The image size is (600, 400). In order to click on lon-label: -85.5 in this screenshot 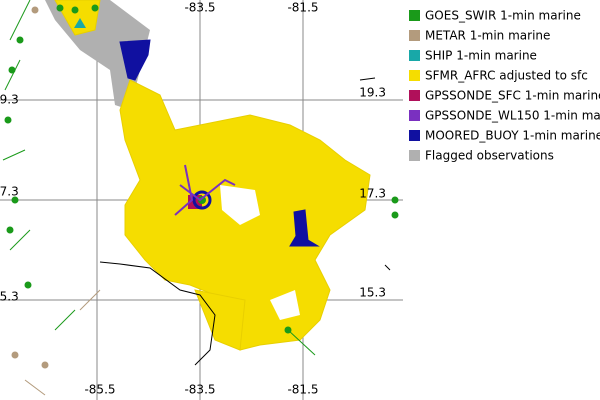, I will do `click(99, 390)`.